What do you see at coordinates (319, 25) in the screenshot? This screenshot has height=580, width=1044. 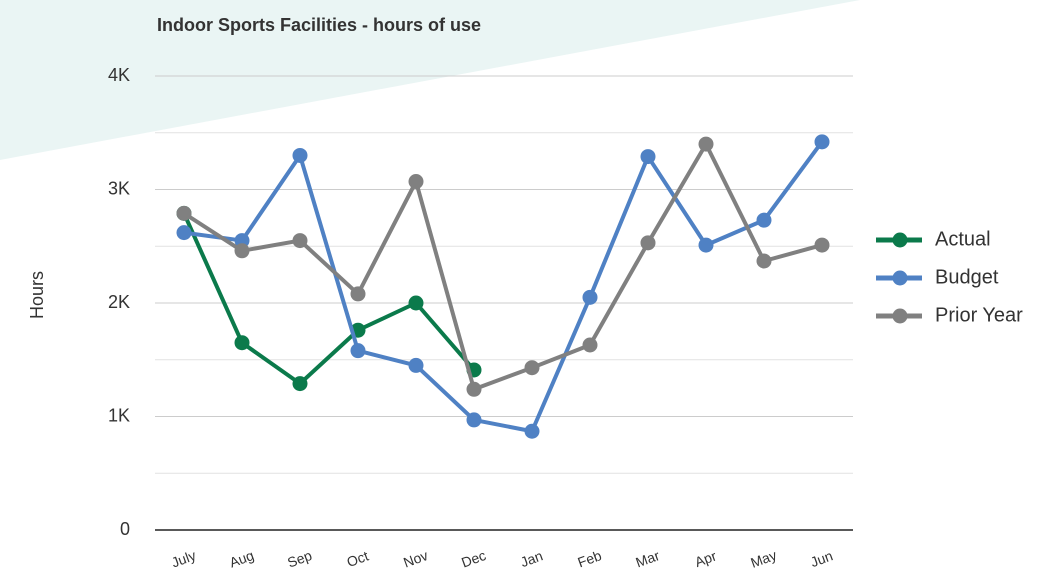 I see `chart-title: Indoor Sports Facilities - hours of use` at bounding box center [319, 25].